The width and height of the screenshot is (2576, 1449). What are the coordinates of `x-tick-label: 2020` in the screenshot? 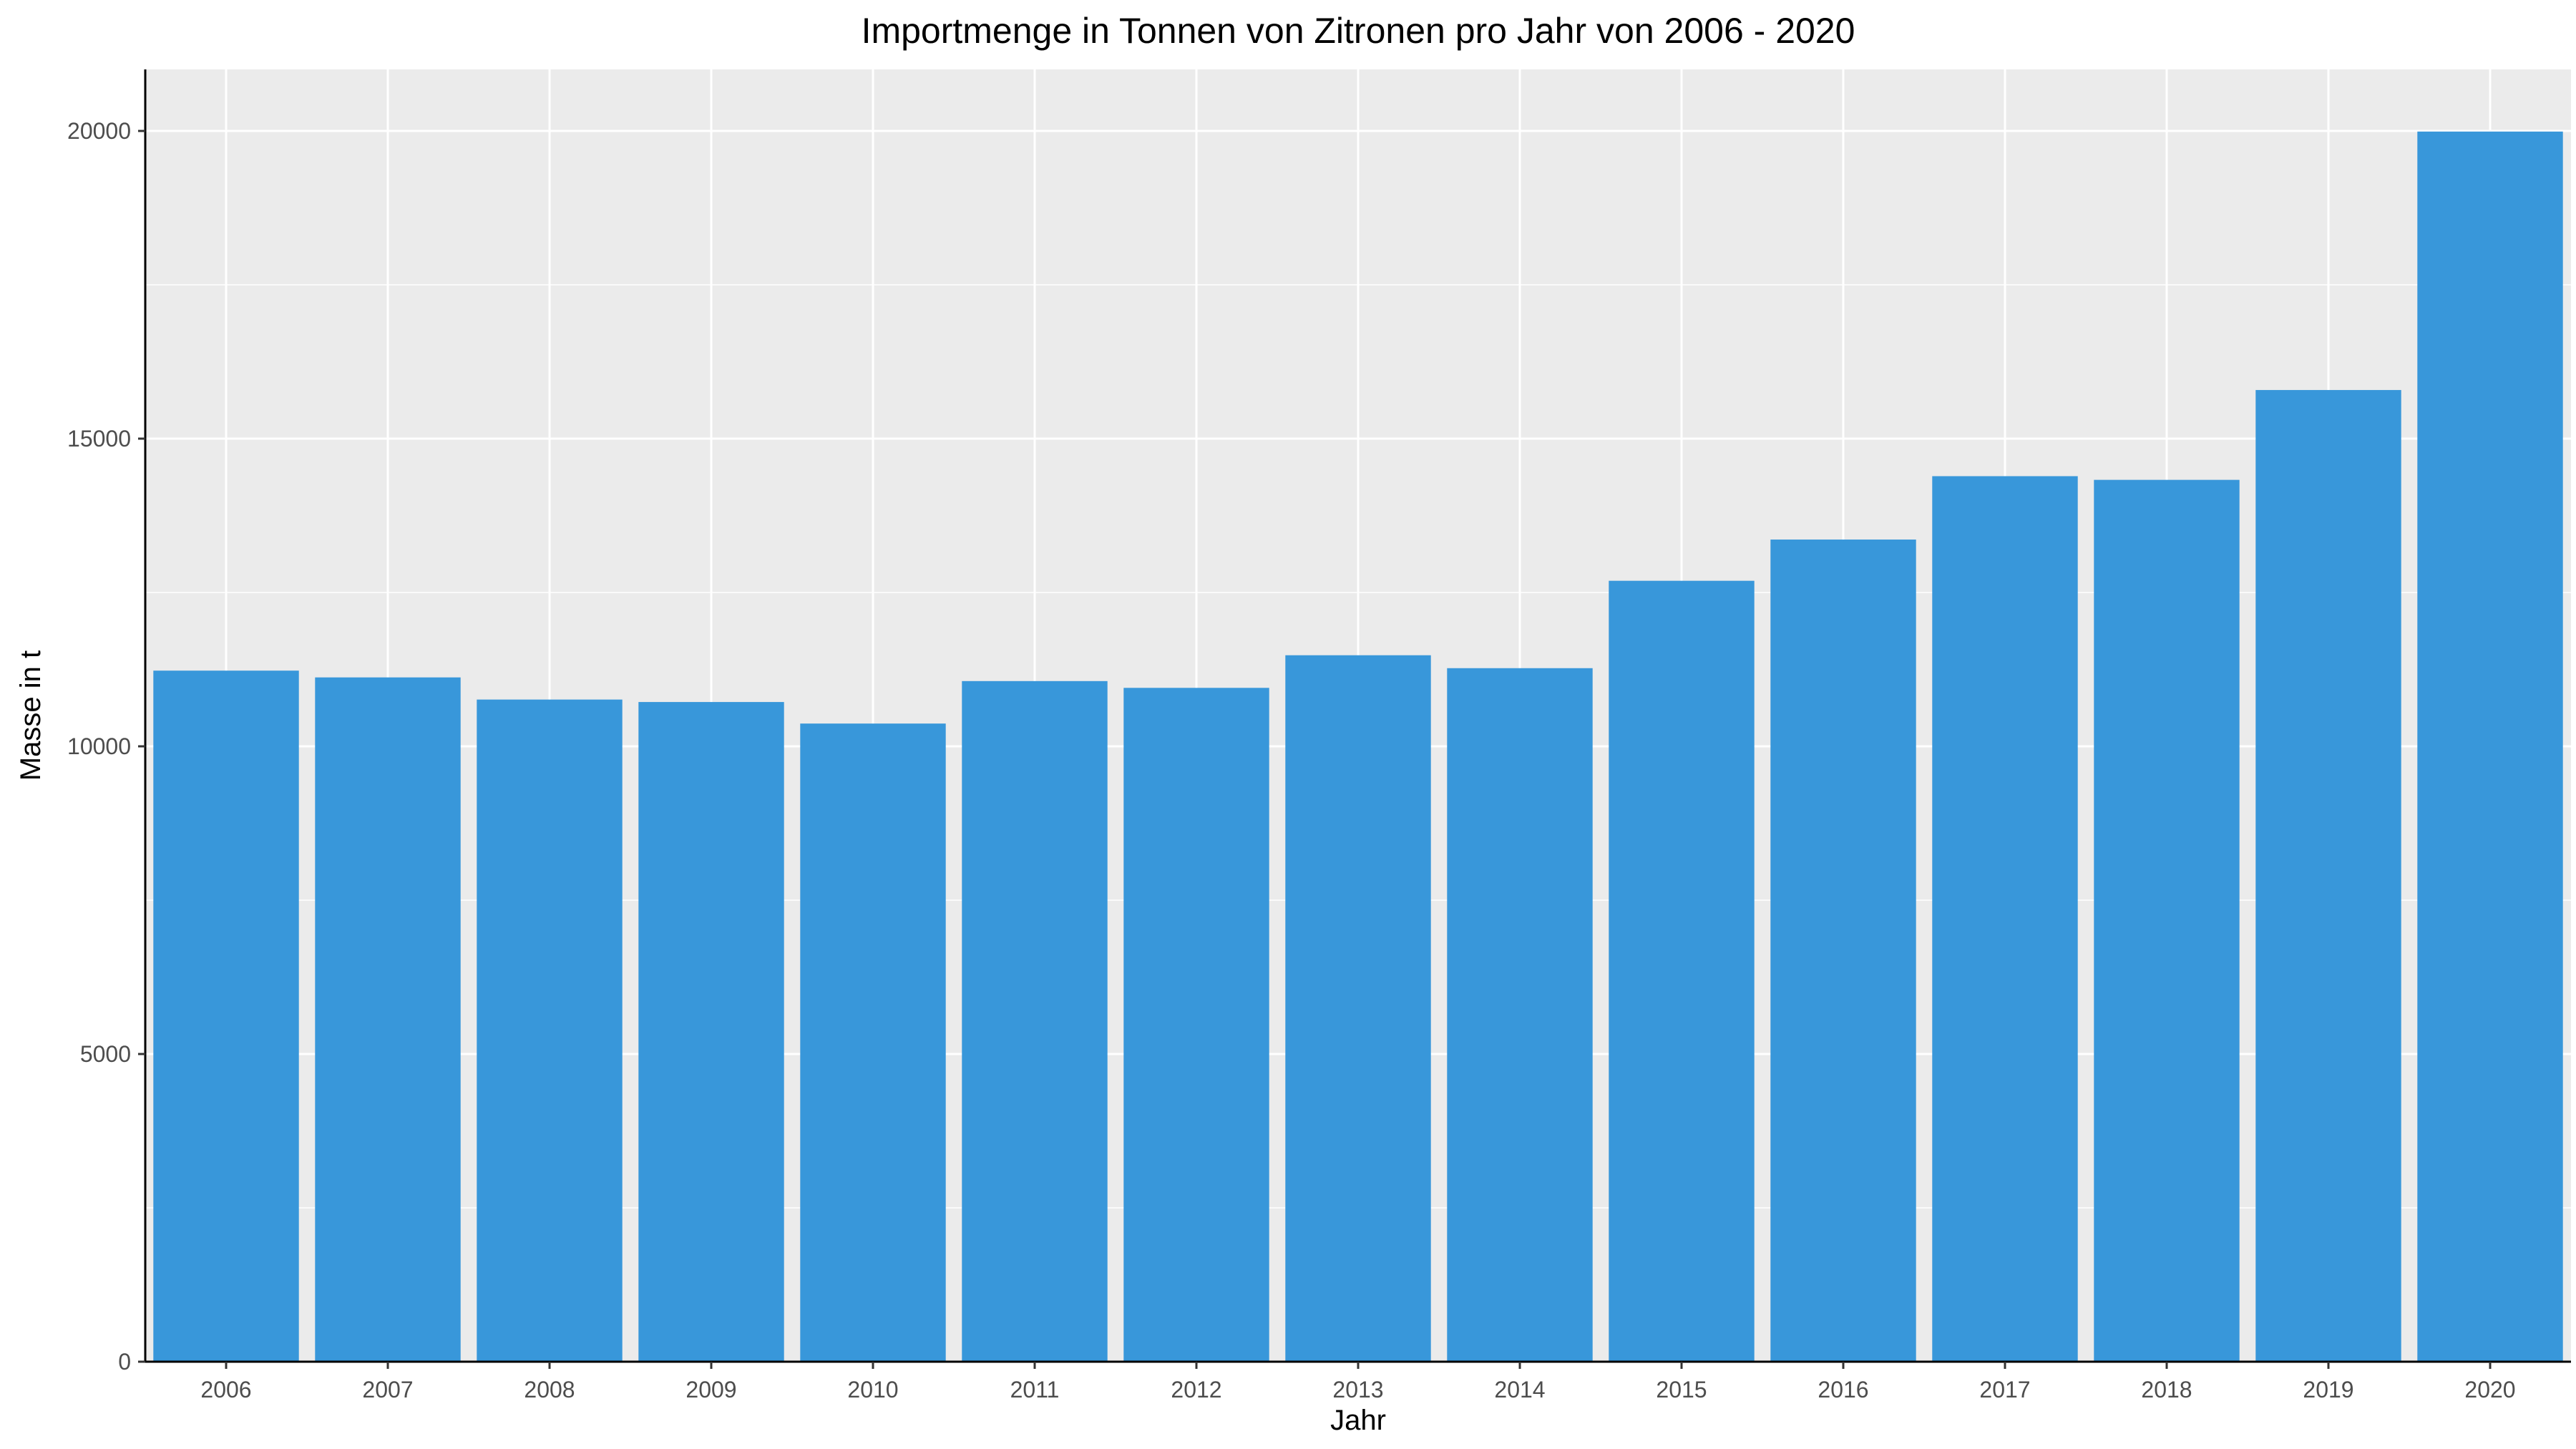 It's located at (2489, 1389).